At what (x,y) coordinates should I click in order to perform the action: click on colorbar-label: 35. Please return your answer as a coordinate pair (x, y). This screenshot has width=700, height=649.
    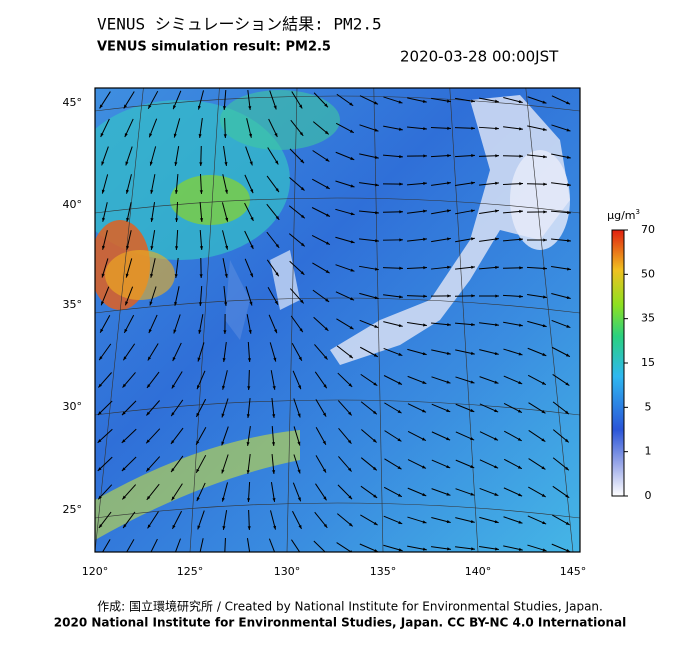
    Looking at the image, I should click on (648, 318).